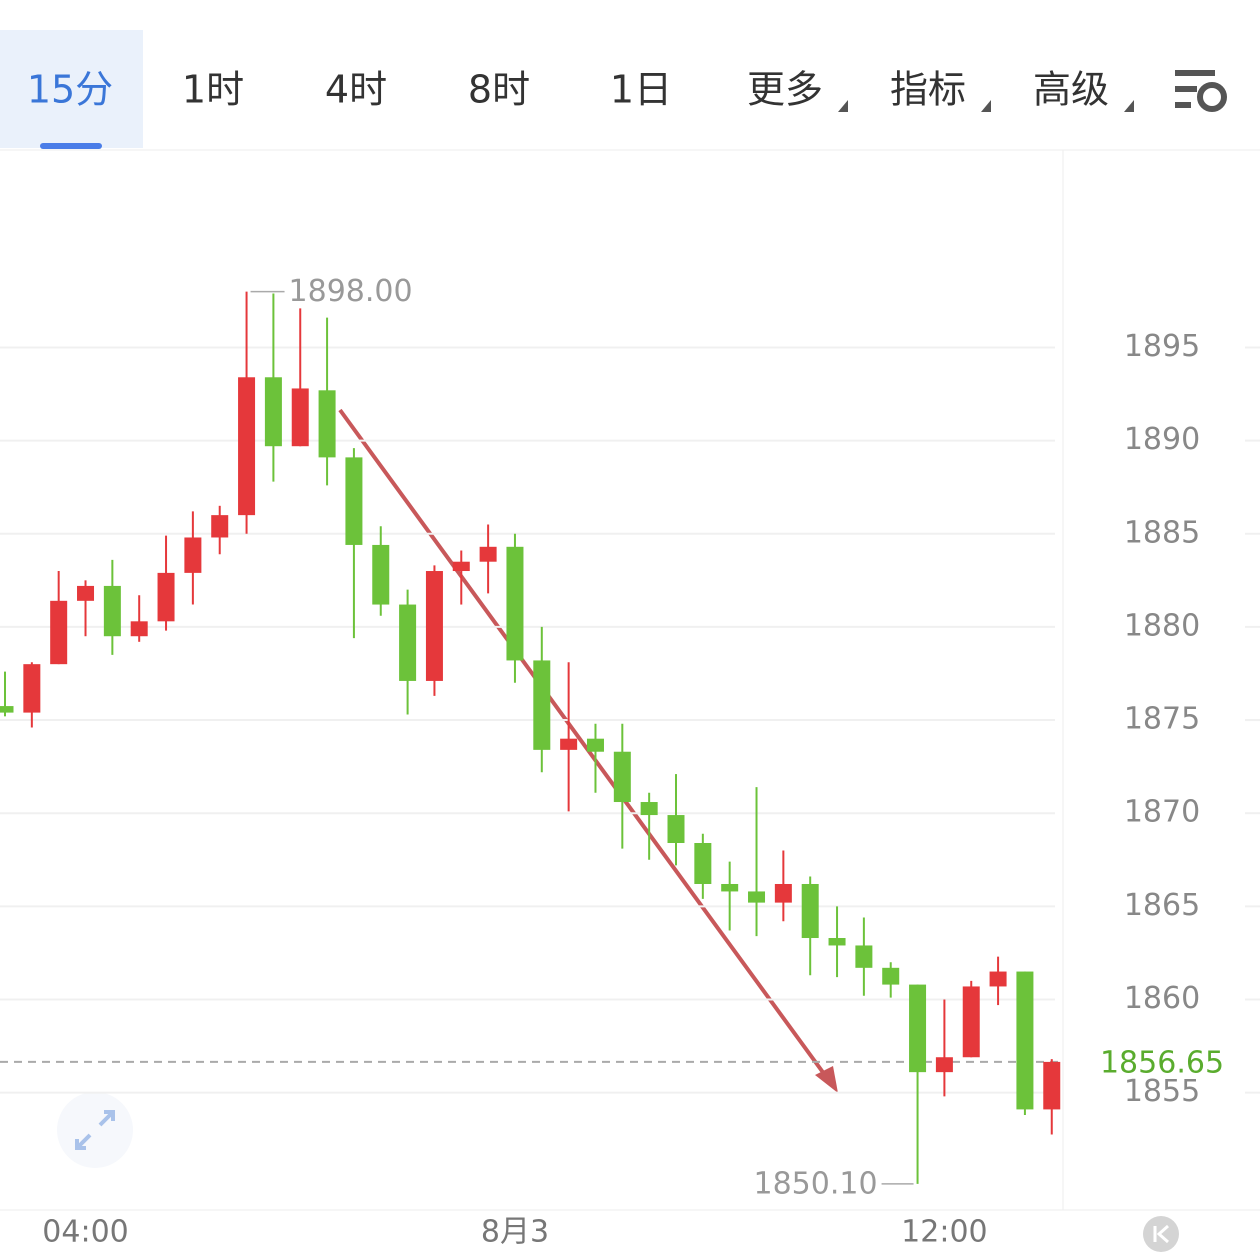  Describe the element at coordinates (785, 90) in the screenshot. I see `tab: 更多` at that location.